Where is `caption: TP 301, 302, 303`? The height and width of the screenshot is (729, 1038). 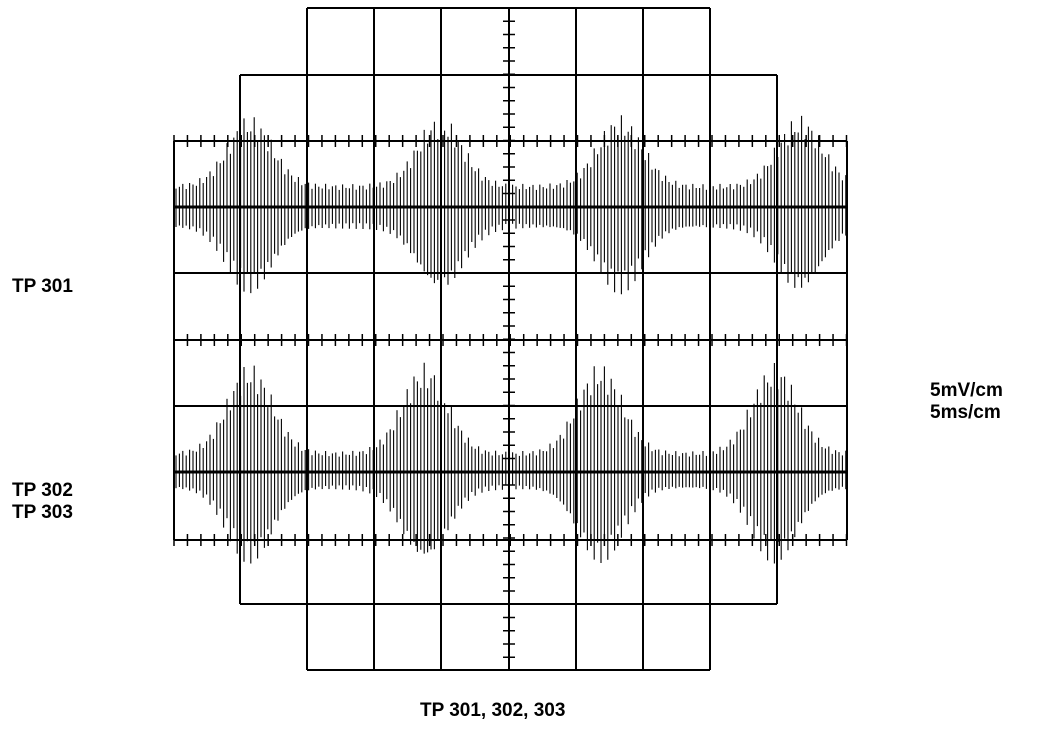
caption: TP 301, 302, 303 is located at coordinates (493, 710).